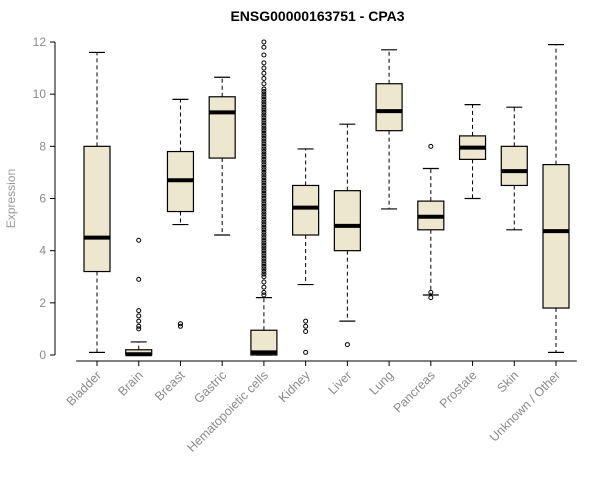  I want to click on y-tick-label: 4, so click(42, 251).